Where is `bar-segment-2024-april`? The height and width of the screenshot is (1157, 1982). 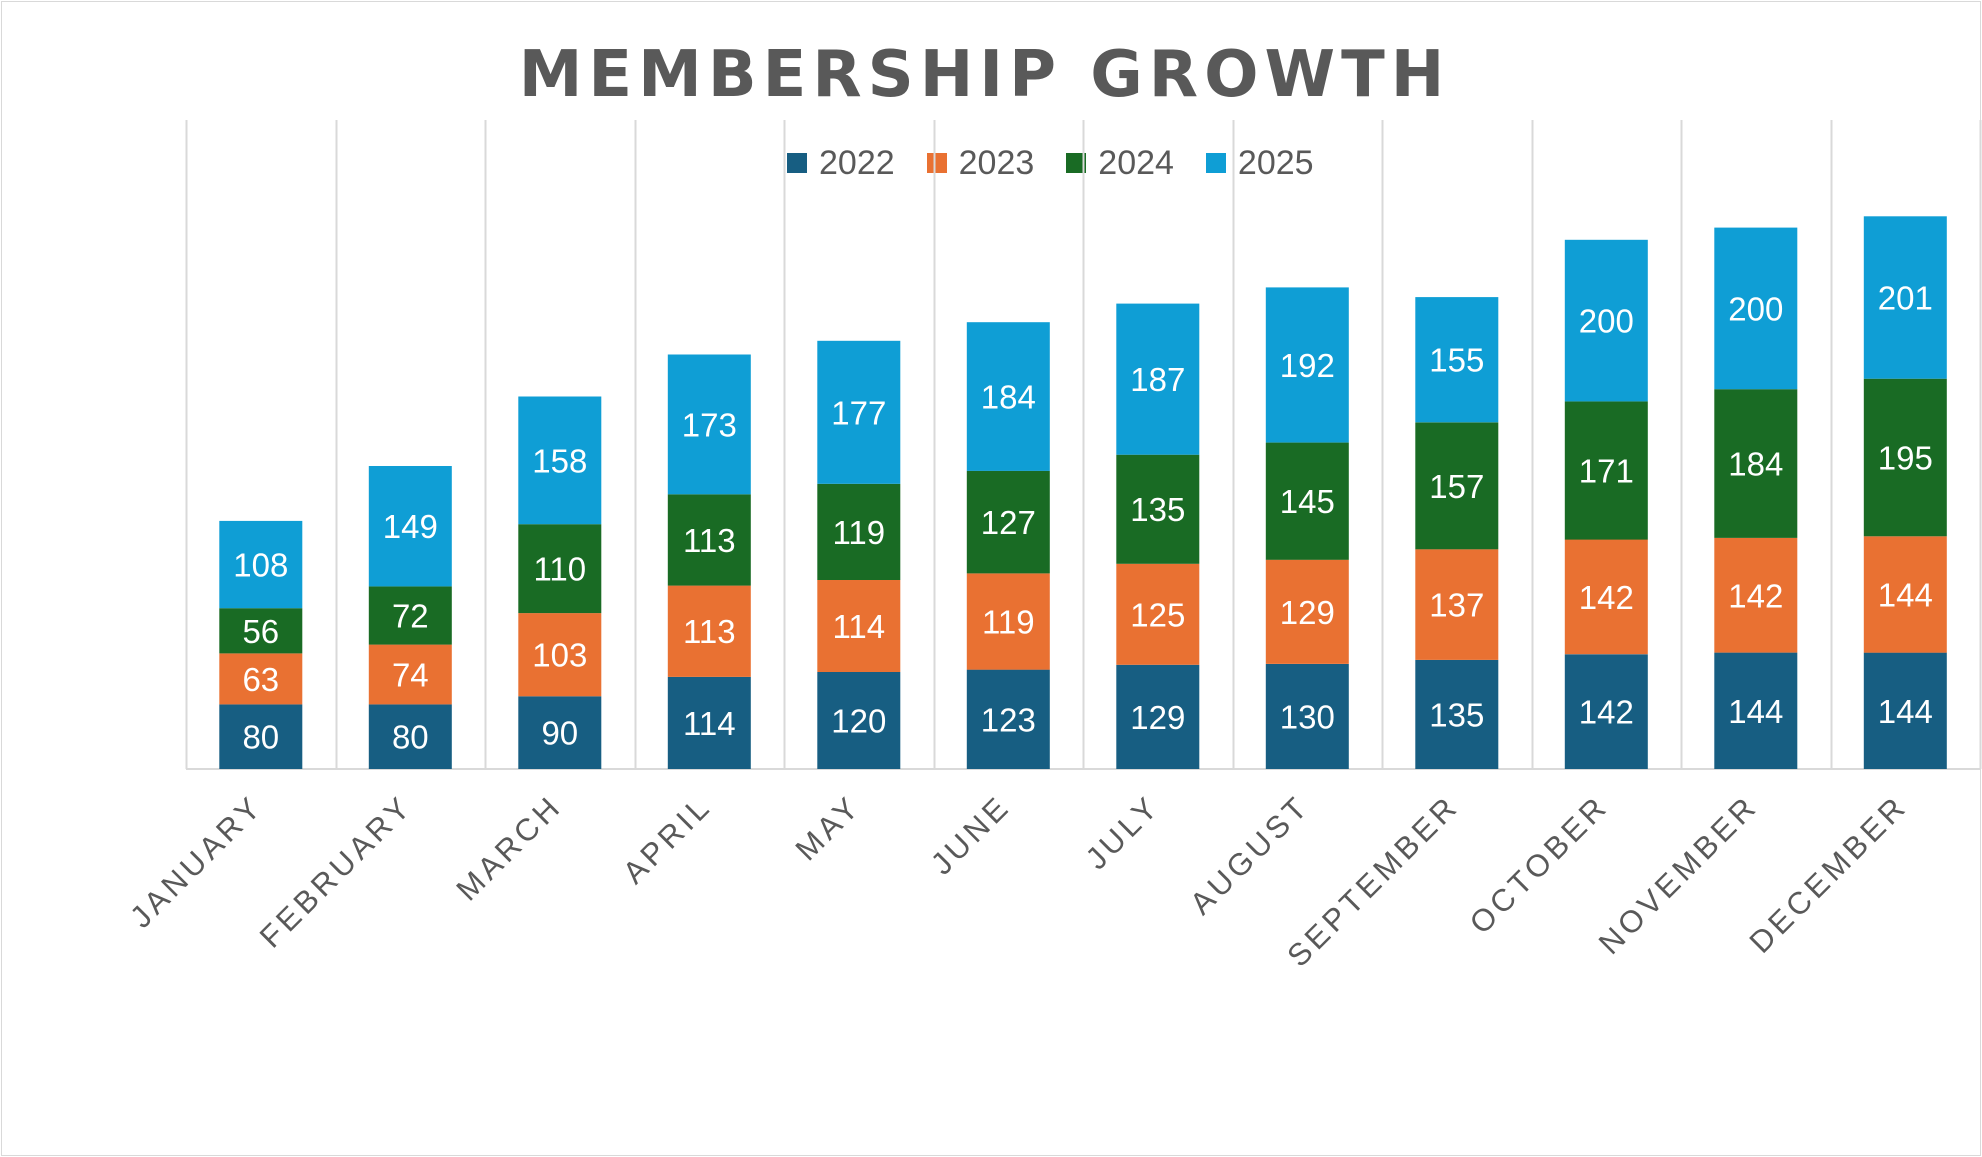
bar-segment-2024-april is located at coordinates (709, 540).